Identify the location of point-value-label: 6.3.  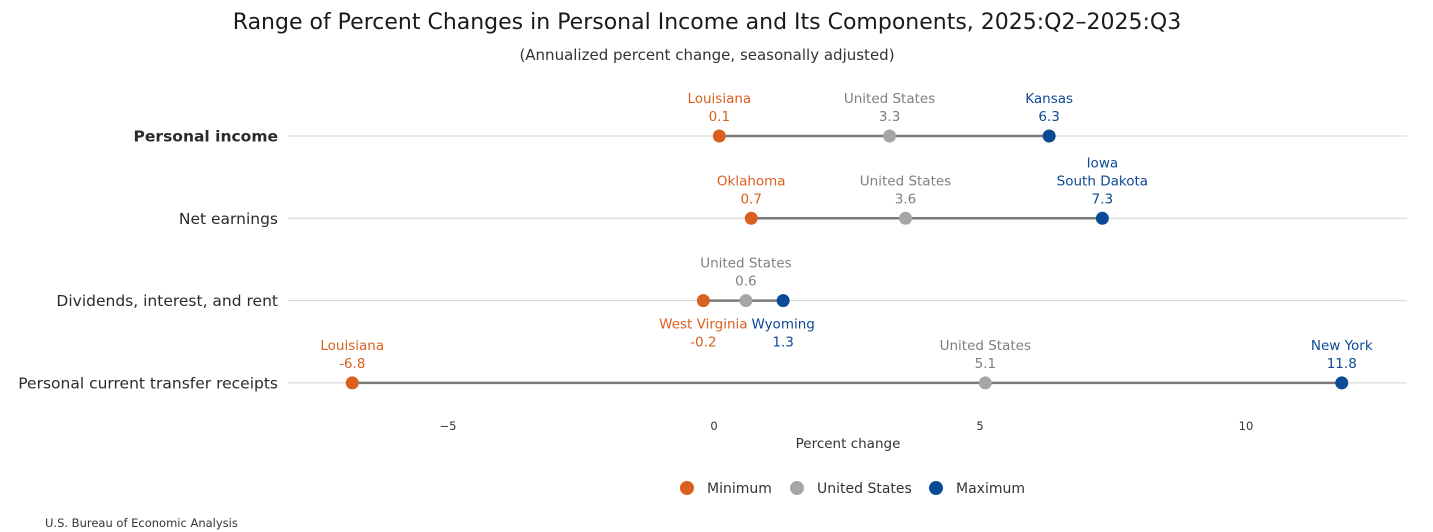
(1048, 117).